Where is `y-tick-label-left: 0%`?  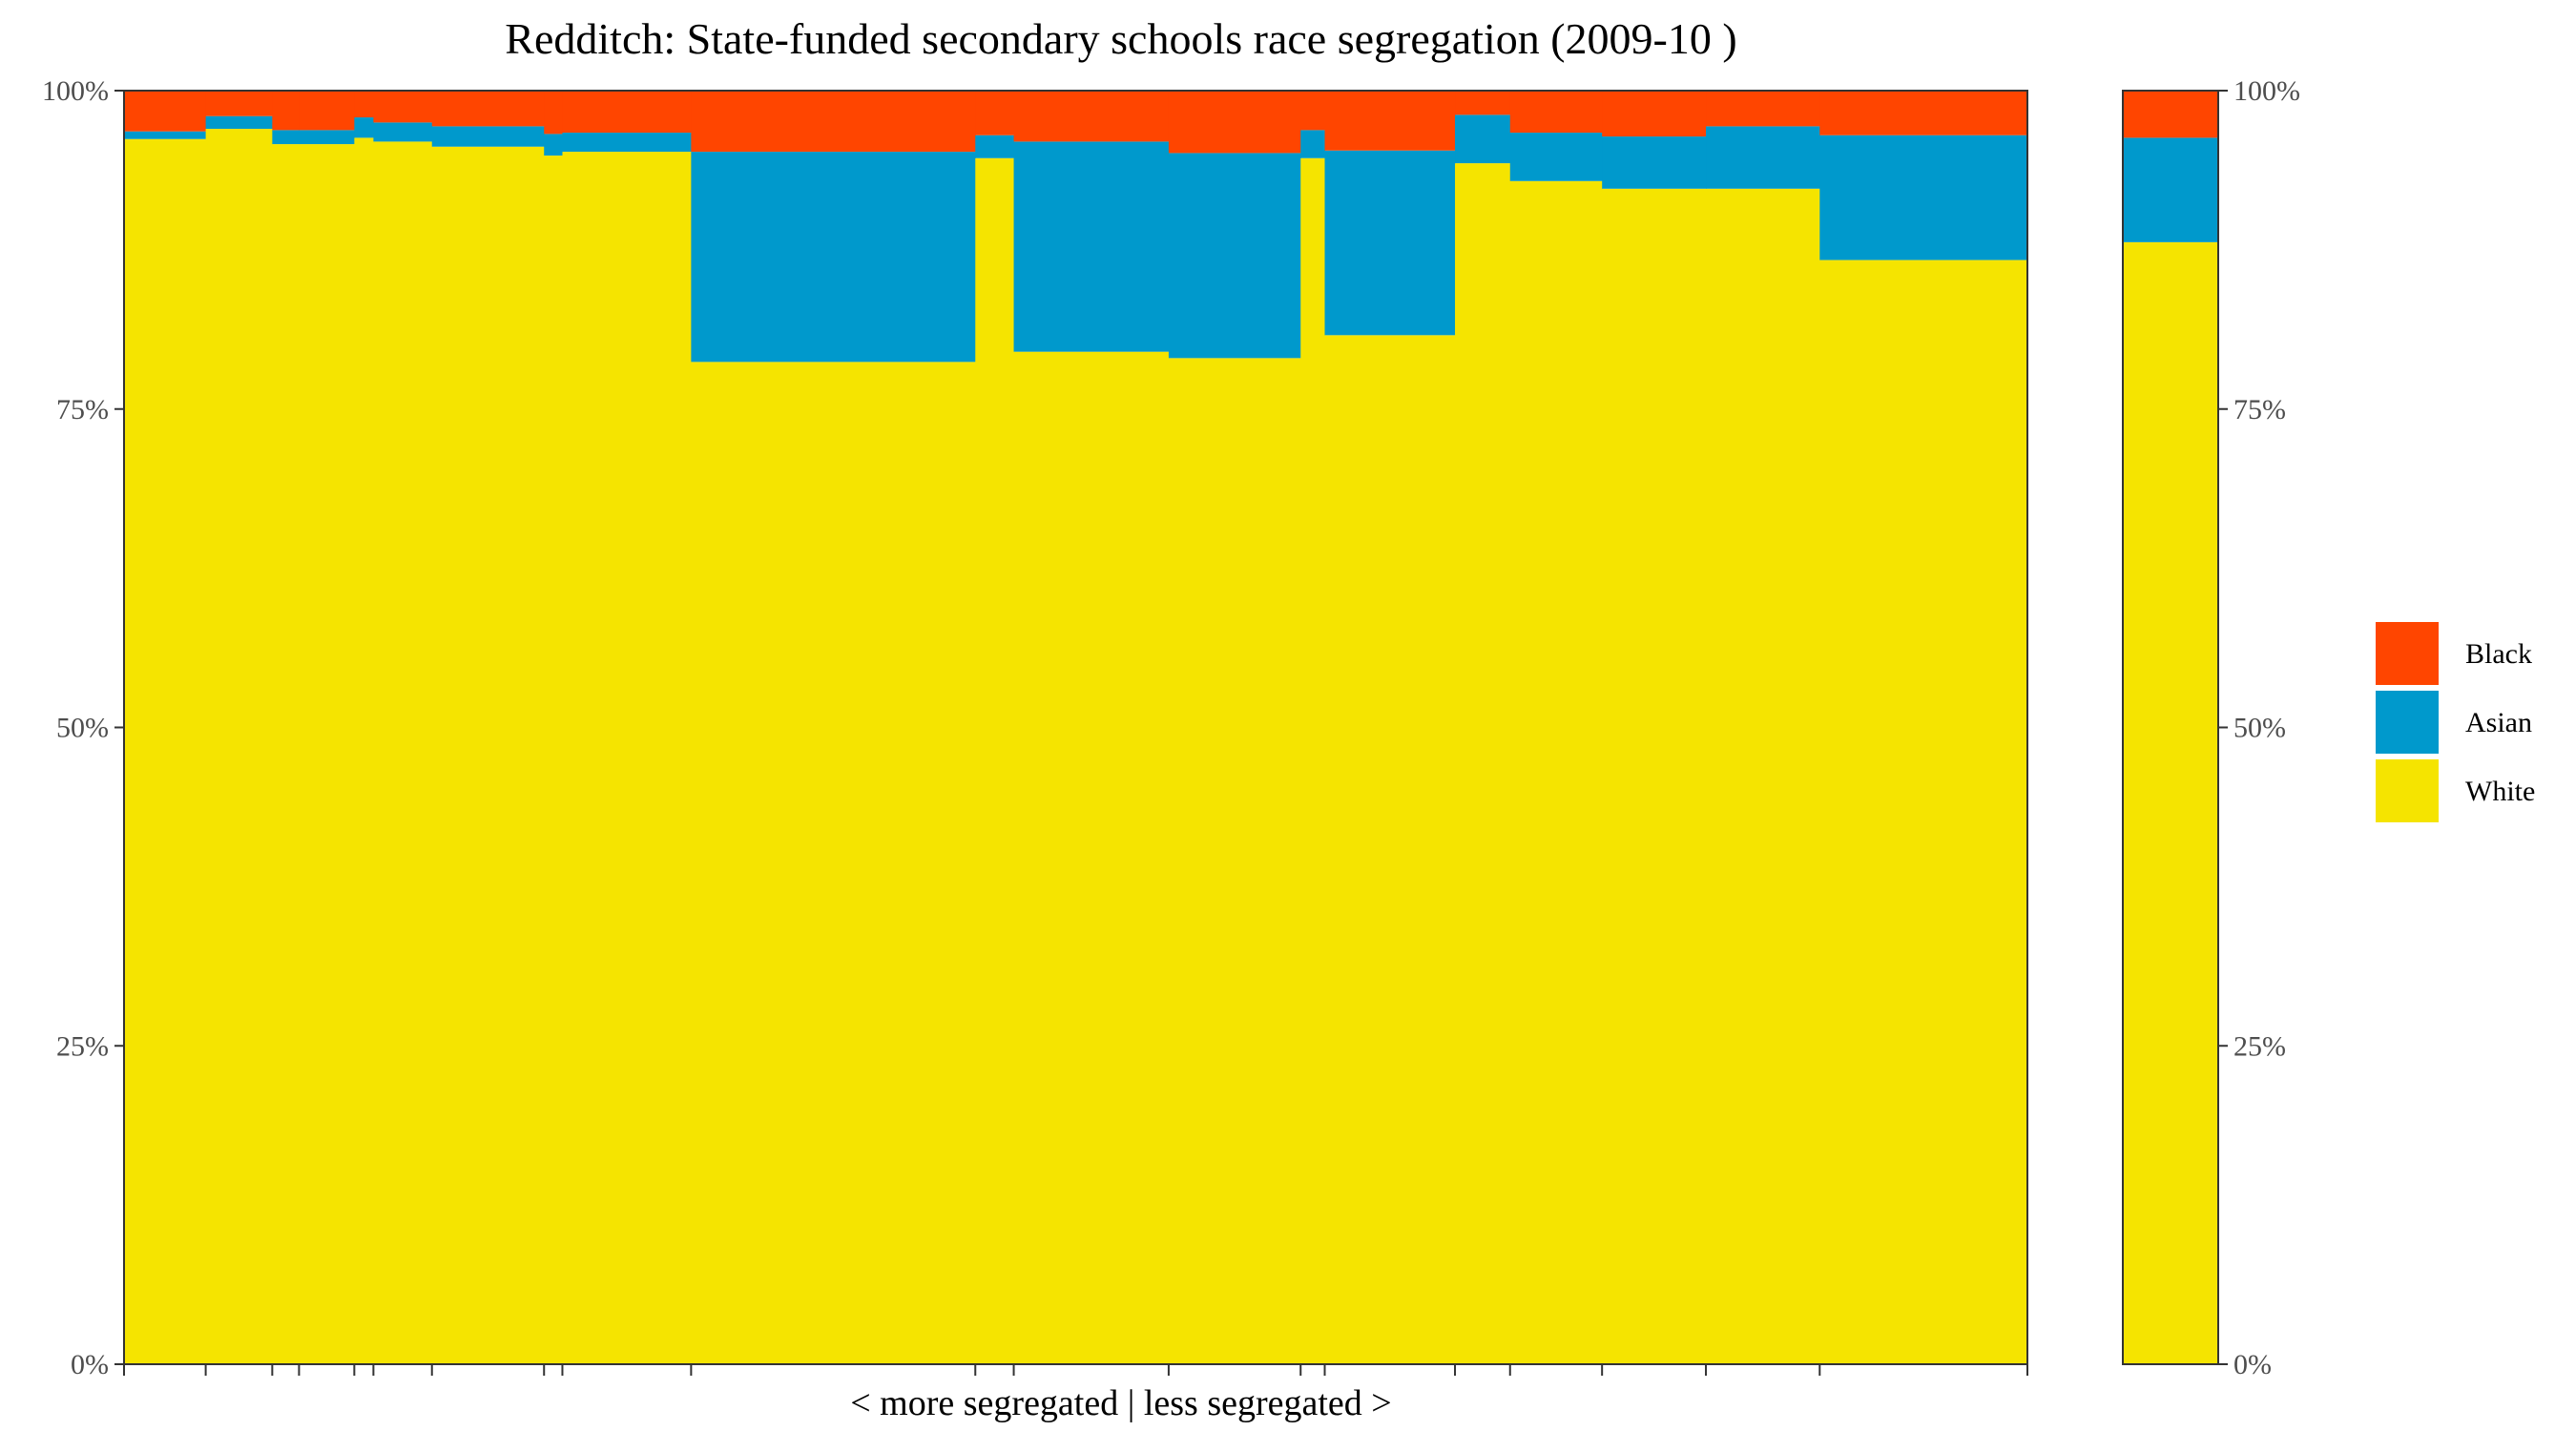
y-tick-label-left: 0% is located at coordinates (90, 1364).